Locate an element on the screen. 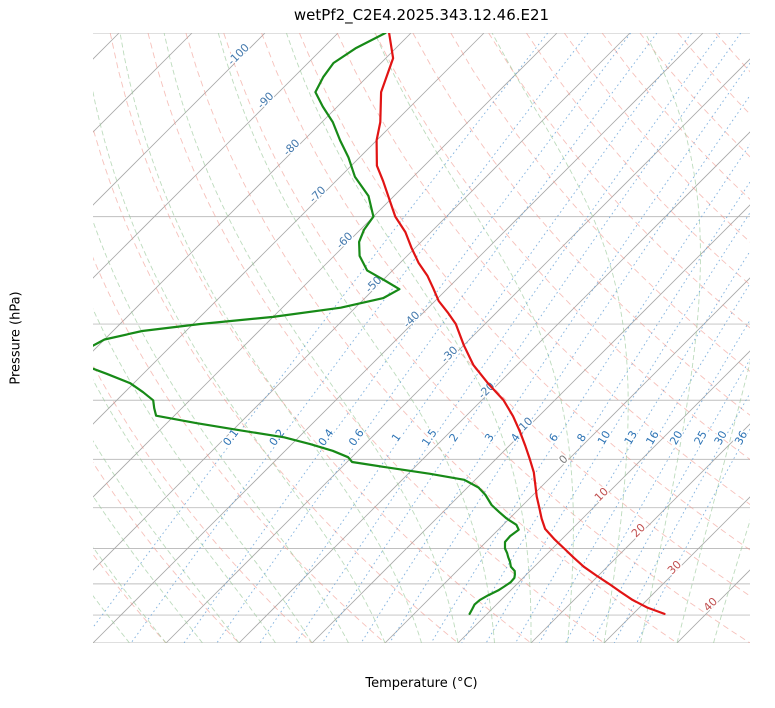 This screenshot has width=775, height=708. mixing-ratio-label: 13 is located at coordinates (631, 437).